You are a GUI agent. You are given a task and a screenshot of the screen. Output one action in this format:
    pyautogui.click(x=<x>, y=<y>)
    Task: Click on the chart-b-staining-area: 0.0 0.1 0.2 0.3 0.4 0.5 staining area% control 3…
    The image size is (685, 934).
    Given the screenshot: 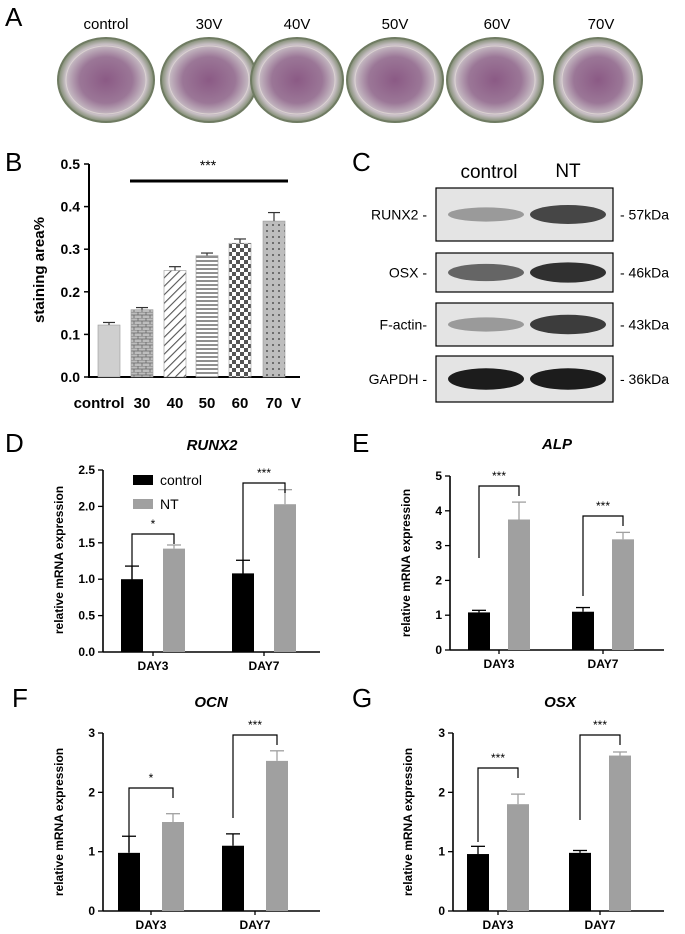 What is the action you would take?
    pyautogui.click(x=166, y=284)
    